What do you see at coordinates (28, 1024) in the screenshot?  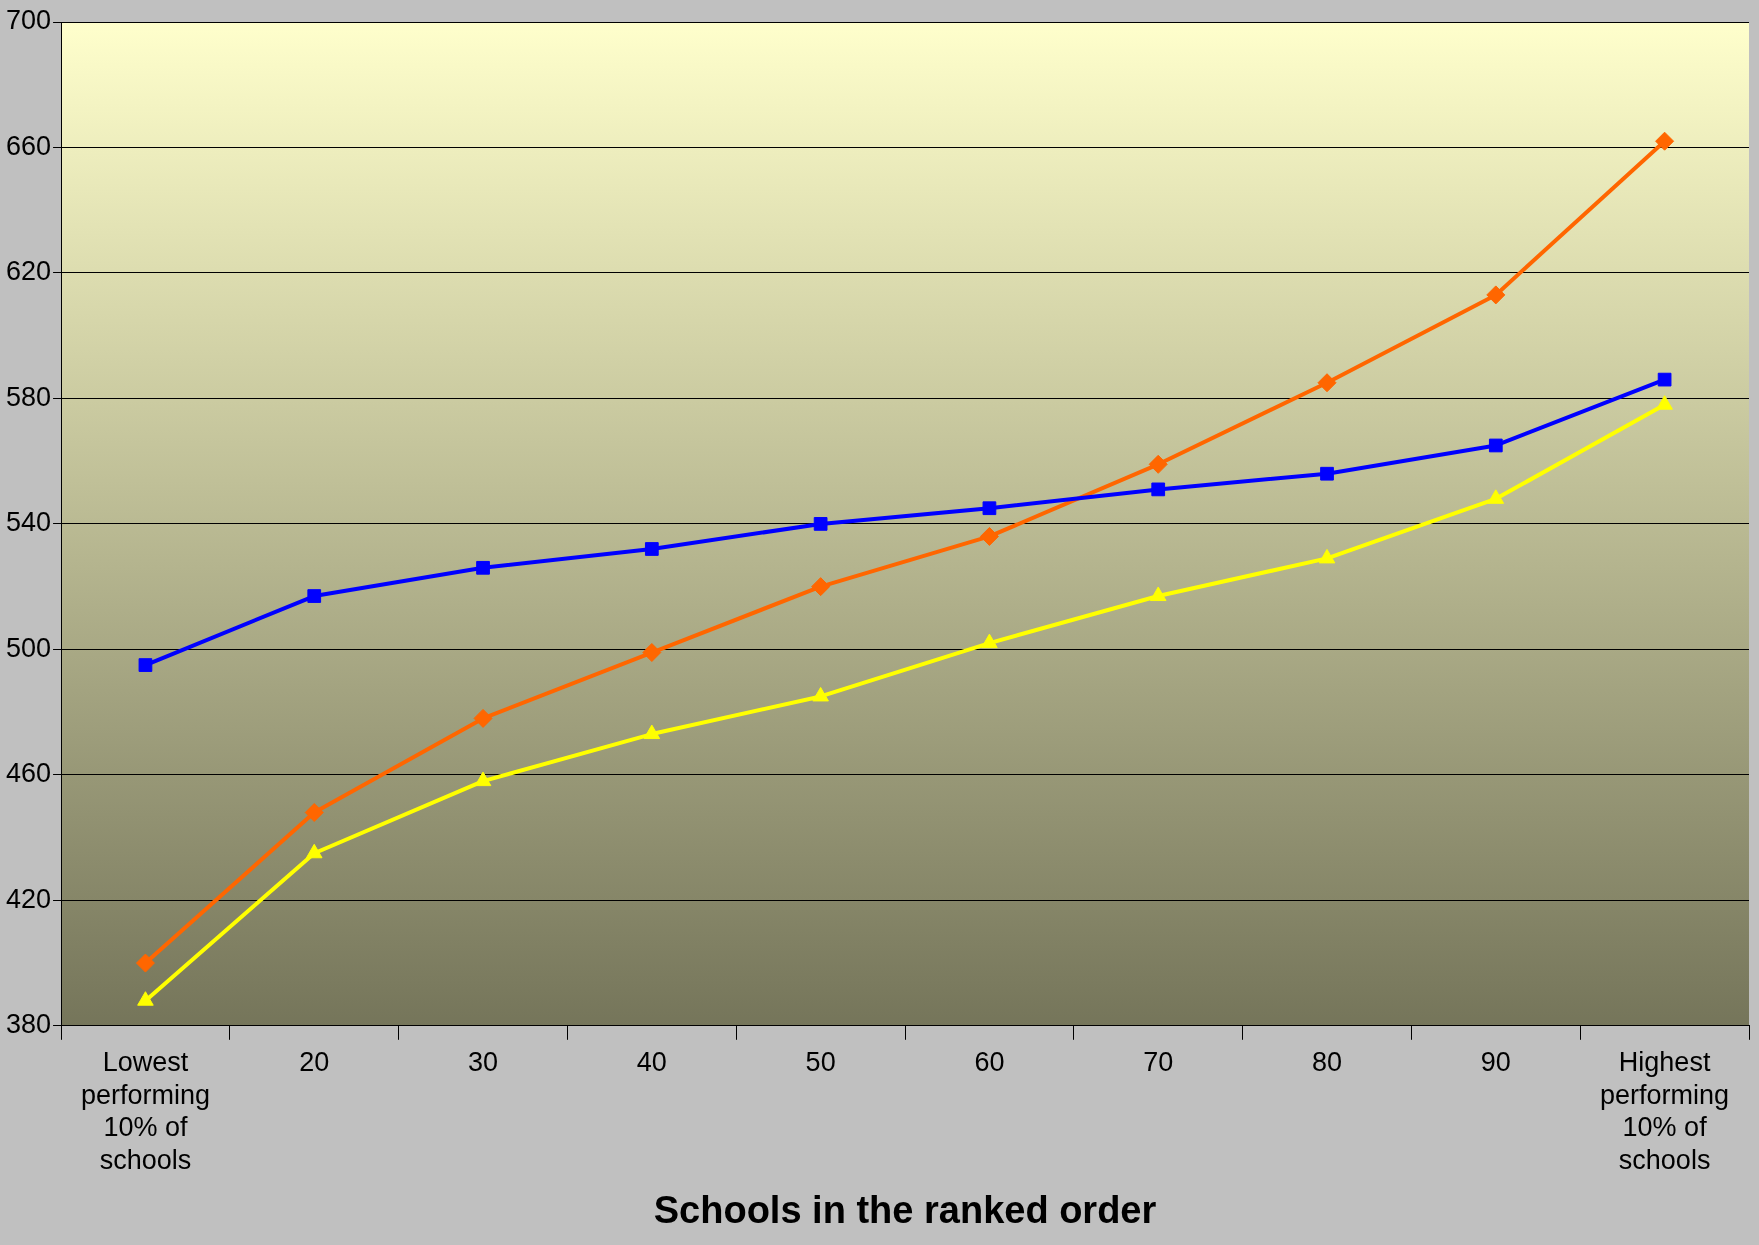 I see `y-tick-label: 380` at bounding box center [28, 1024].